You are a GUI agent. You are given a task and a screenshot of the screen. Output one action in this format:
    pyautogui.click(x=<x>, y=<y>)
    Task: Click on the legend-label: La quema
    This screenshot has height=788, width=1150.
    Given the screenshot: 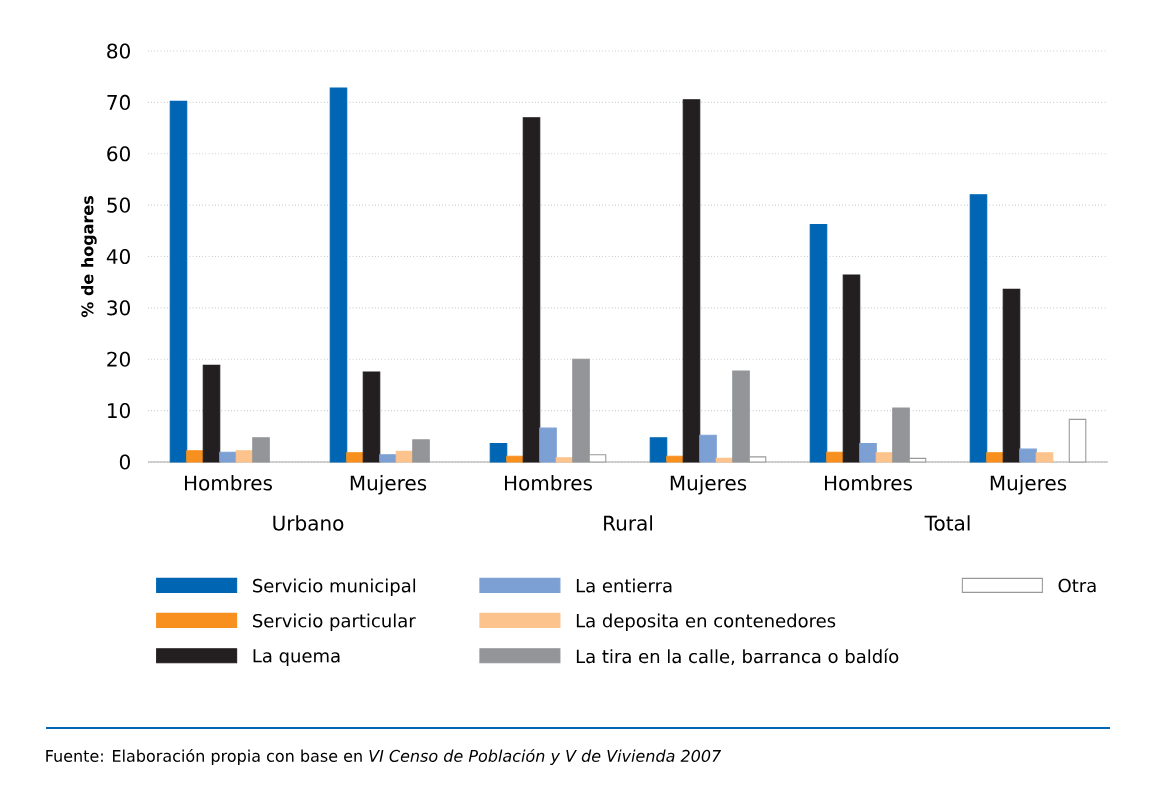 What is the action you would take?
    pyautogui.click(x=296, y=658)
    